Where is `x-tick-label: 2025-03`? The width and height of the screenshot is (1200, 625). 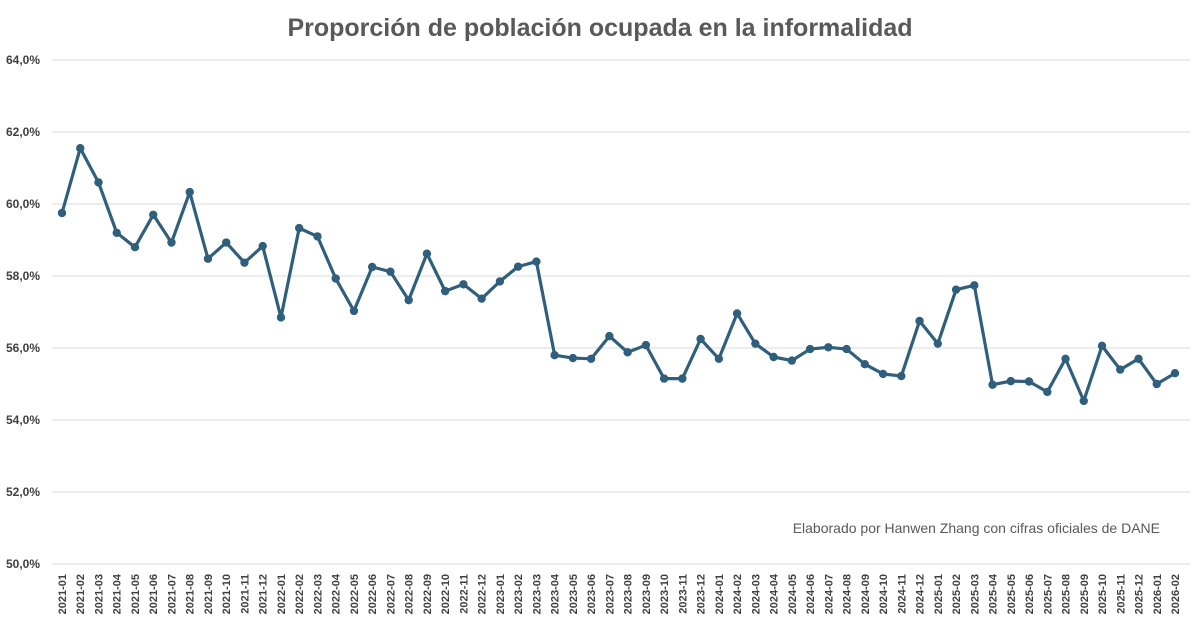 x-tick-label: 2025-03 is located at coordinates (975, 594).